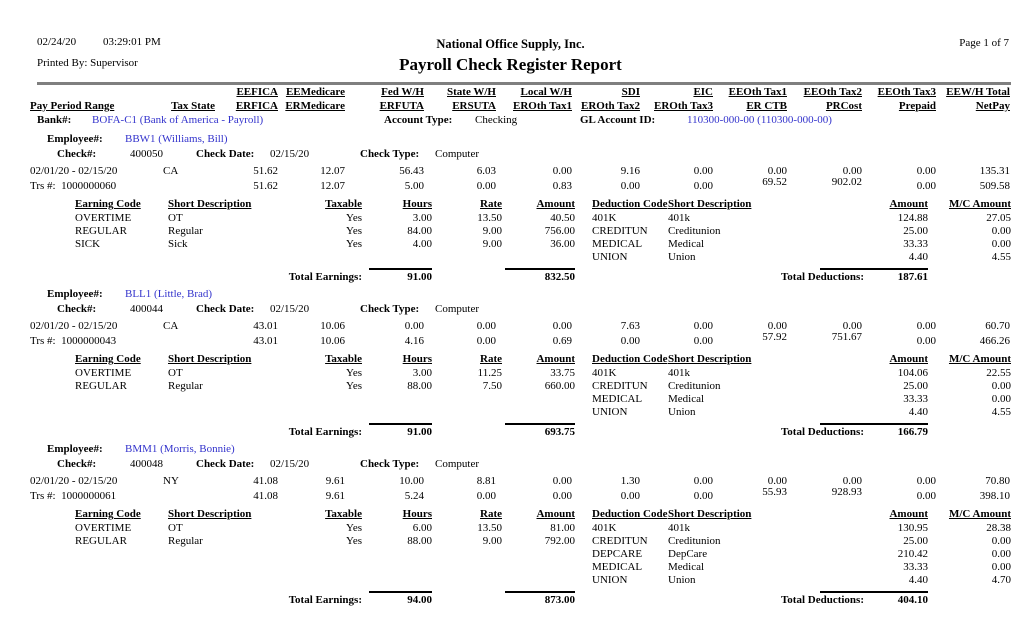 The height and width of the screenshot is (625, 1021). What do you see at coordinates (146, 309) in the screenshot?
I see `check-number: 400044` at bounding box center [146, 309].